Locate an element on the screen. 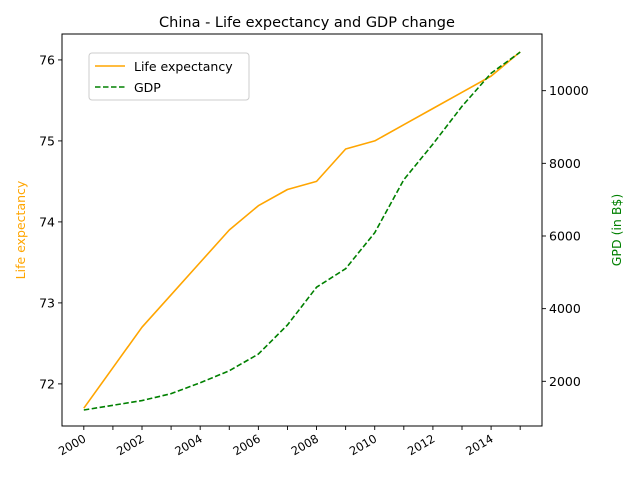  y-left-tick-label: 73 is located at coordinates (47, 302).